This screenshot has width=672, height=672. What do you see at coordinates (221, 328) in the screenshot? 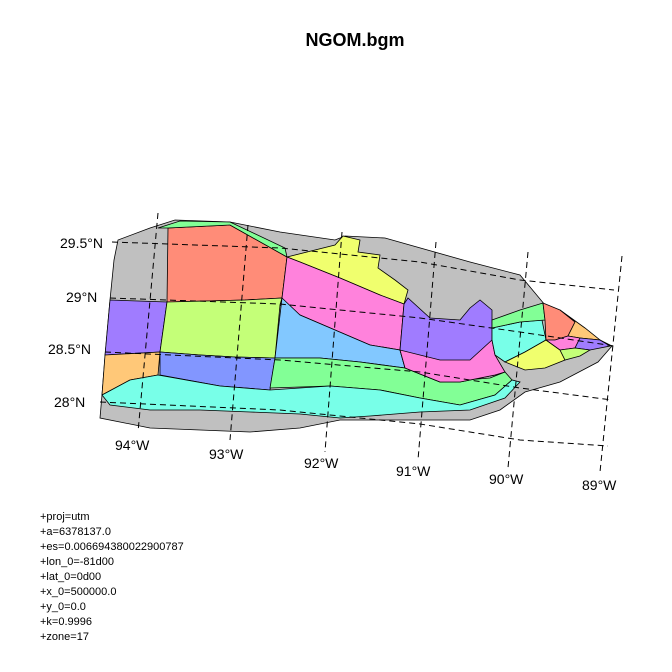
I see `region-lightgreen-left` at bounding box center [221, 328].